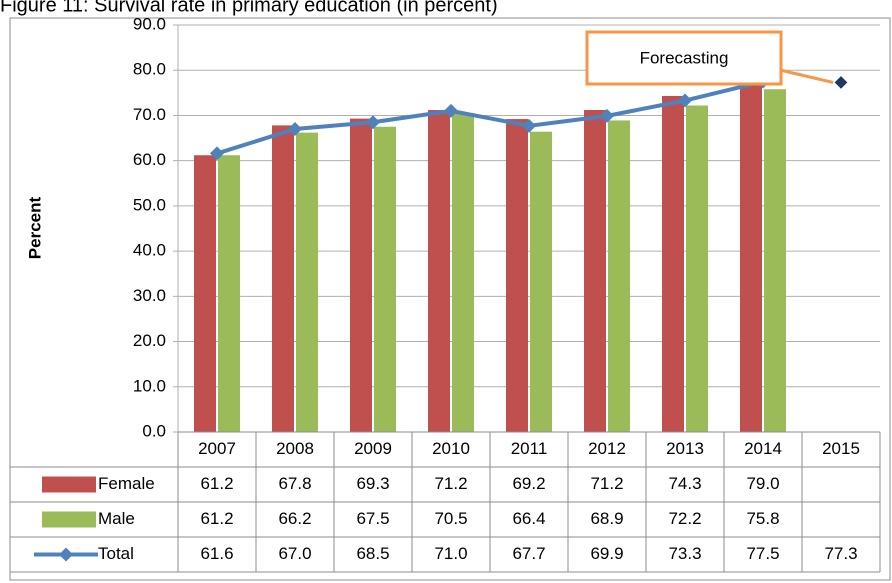  I want to click on table-cell: 70.5, so click(450, 518).